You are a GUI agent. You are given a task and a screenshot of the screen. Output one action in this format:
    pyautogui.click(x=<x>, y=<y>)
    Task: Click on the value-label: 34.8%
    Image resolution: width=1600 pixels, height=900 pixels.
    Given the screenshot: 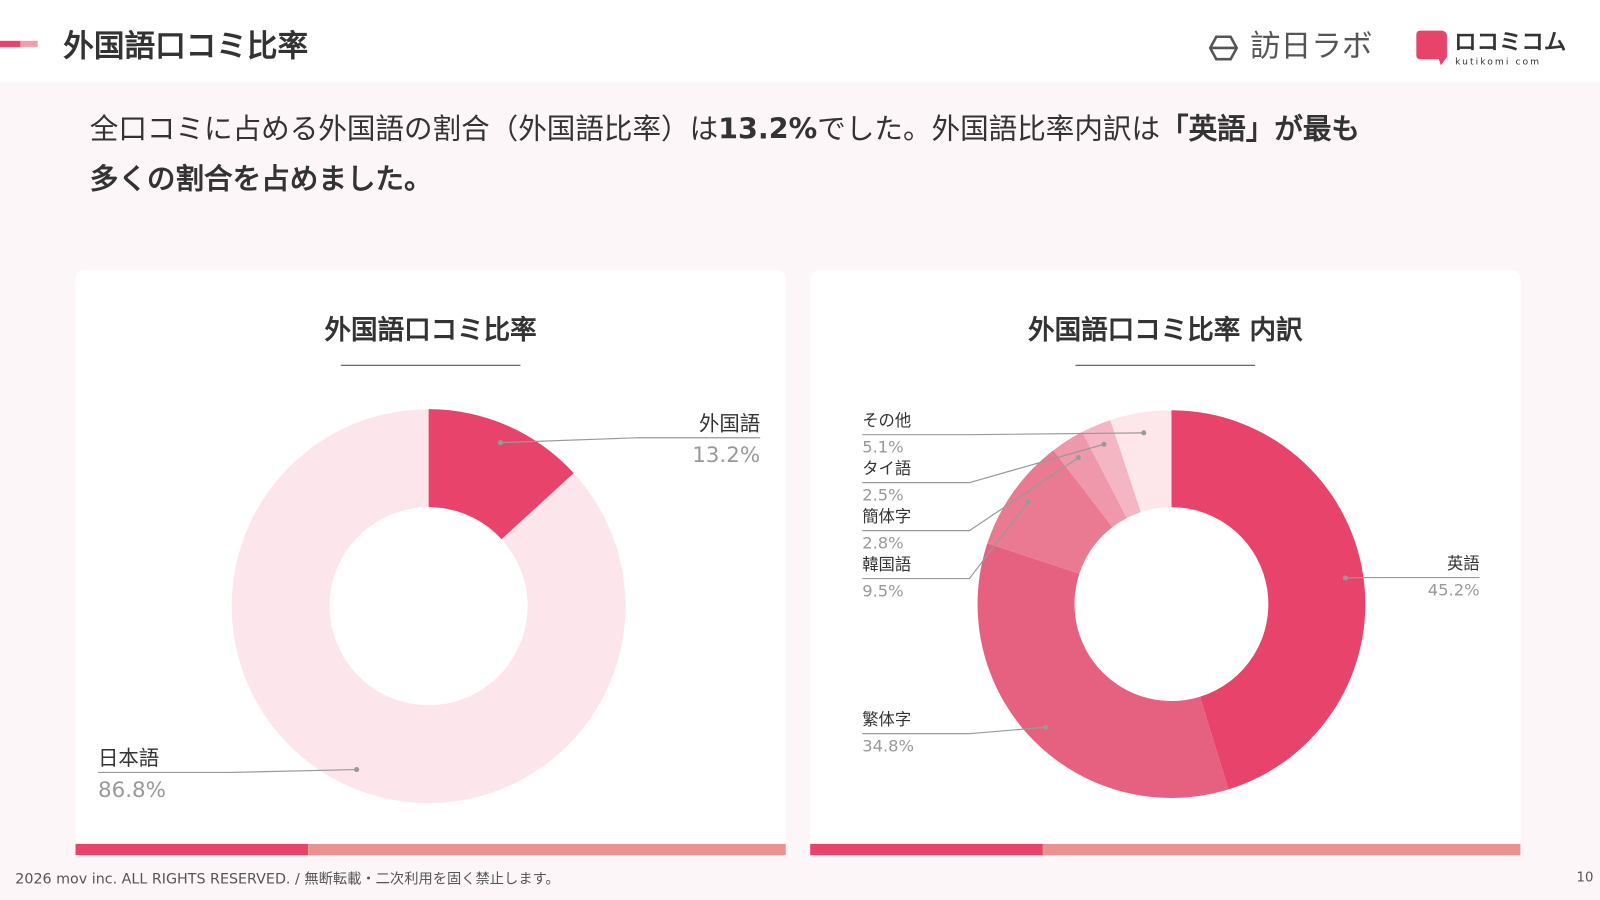 What is the action you would take?
    pyautogui.click(x=888, y=745)
    